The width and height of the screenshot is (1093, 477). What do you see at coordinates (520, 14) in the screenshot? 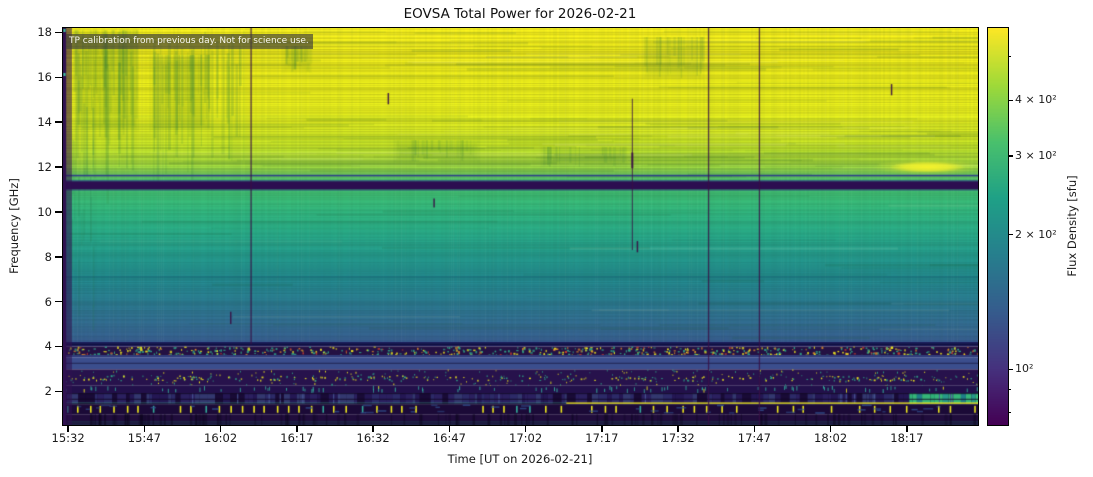
I see `chart-title: EOVSA Total Power for 2026-02-21` at bounding box center [520, 14].